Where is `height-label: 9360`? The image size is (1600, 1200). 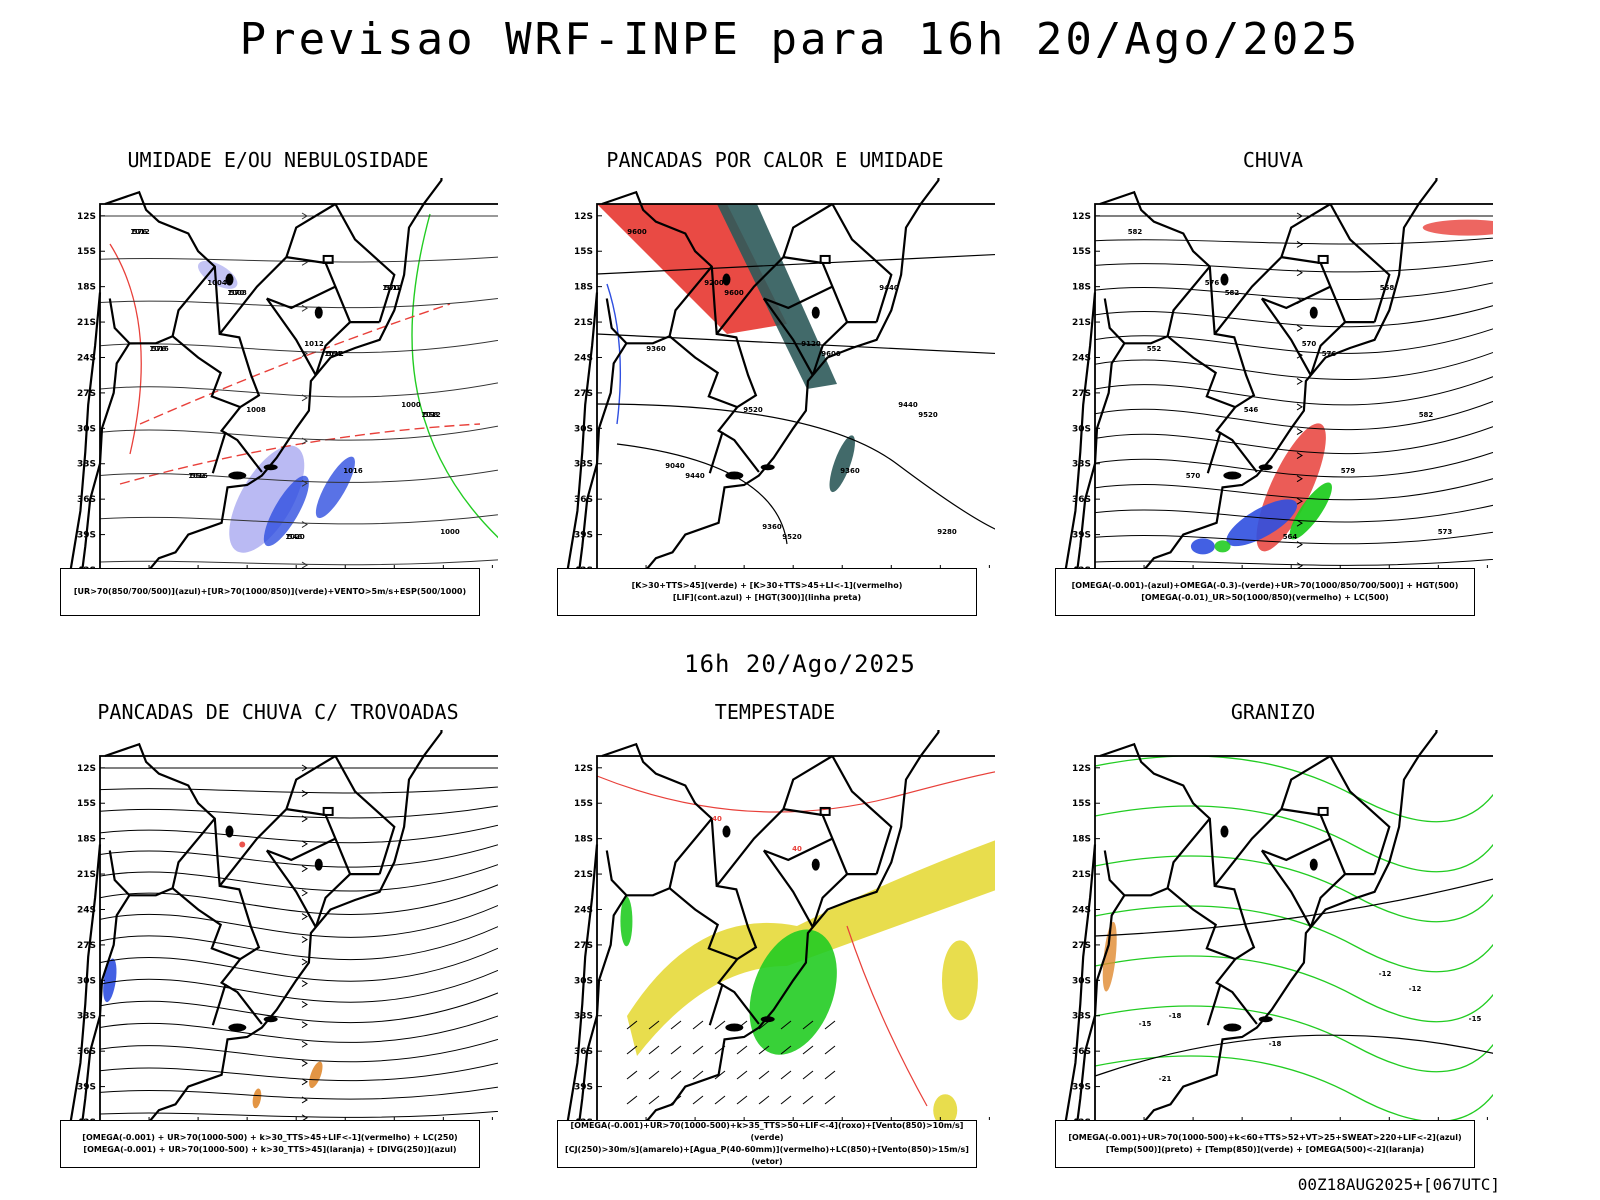 height-label: 9360 is located at coordinates (656, 349).